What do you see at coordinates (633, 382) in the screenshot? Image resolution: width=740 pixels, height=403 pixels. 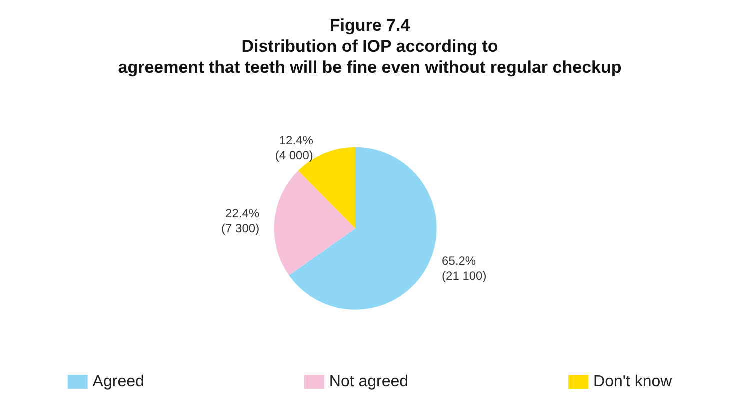 I see `legend-label: Don't know` at bounding box center [633, 382].